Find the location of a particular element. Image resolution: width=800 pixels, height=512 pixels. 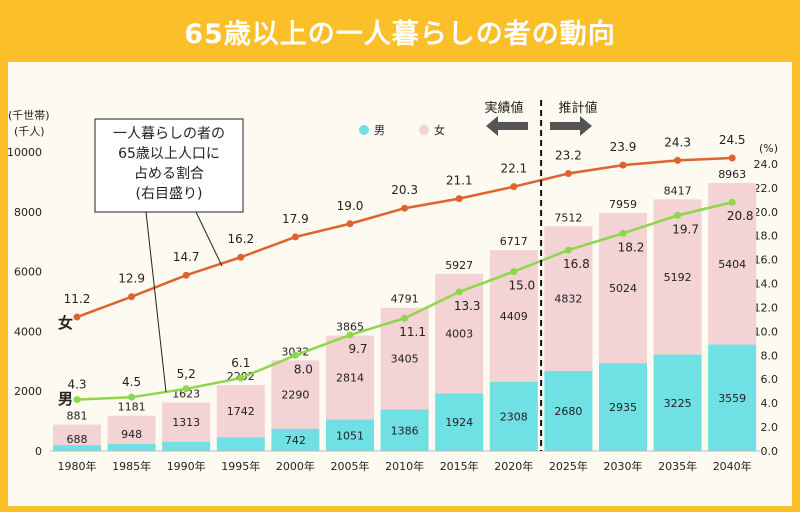

female-ratio-label: 12.9 is located at coordinates (131, 279).